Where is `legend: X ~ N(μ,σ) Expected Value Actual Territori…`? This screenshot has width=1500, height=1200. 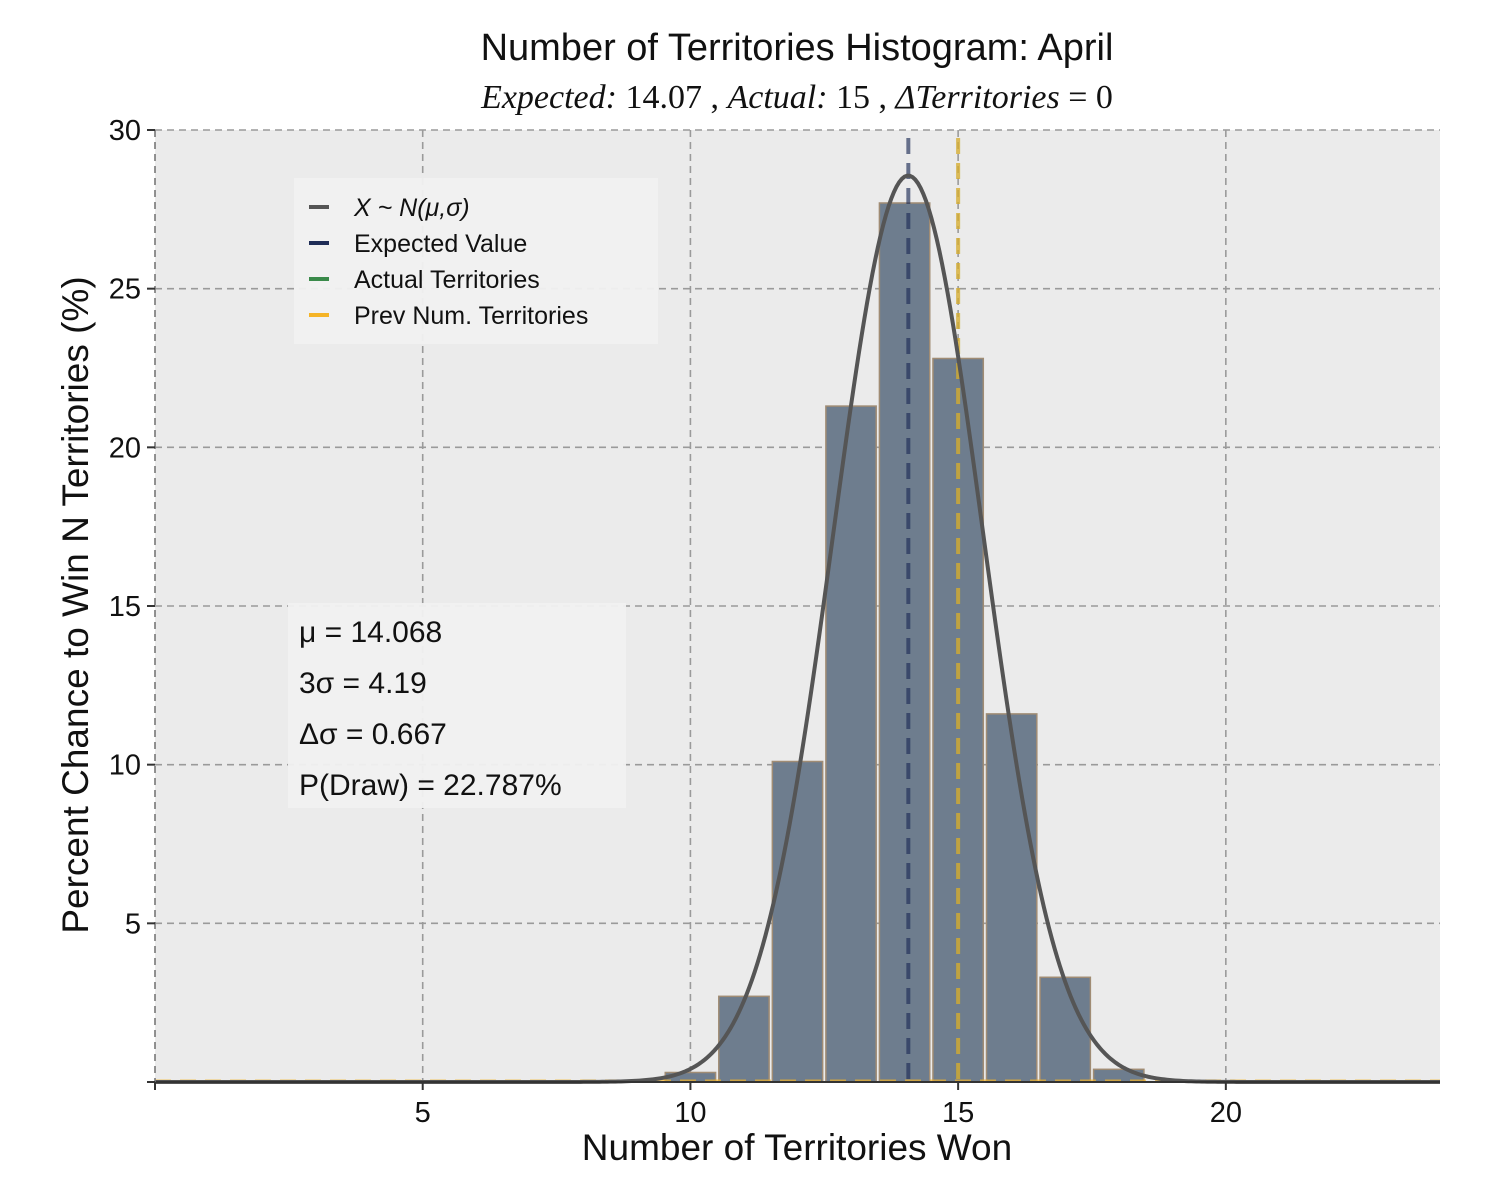 legend: X ~ N(μ,σ) Expected Value Actual Territori… is located at coordinates (476, 261).